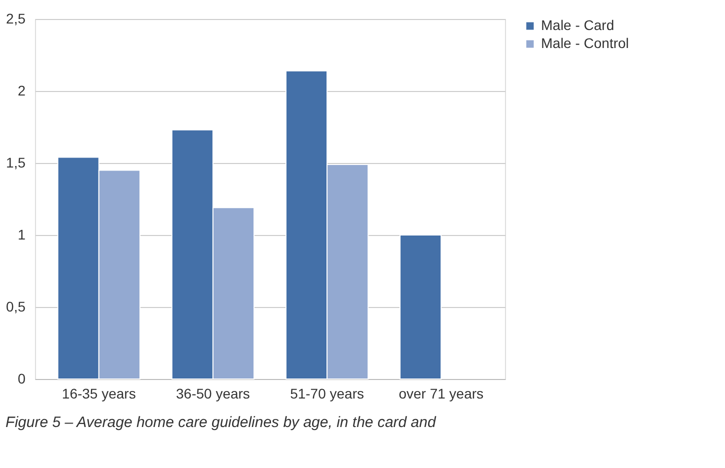  What do you see at coordinates (421, 307) in the screenshot?
I see `bar` at bounding box center [421, 307].